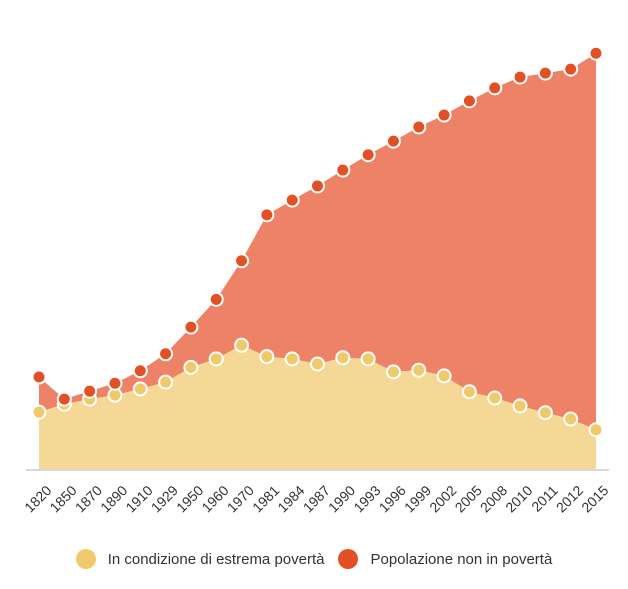 This screenshot has height=589, width=628. Describe the element at coordinates (343, 358) in the screenshot. I see `point-extreme-poverty-1990` at that location.